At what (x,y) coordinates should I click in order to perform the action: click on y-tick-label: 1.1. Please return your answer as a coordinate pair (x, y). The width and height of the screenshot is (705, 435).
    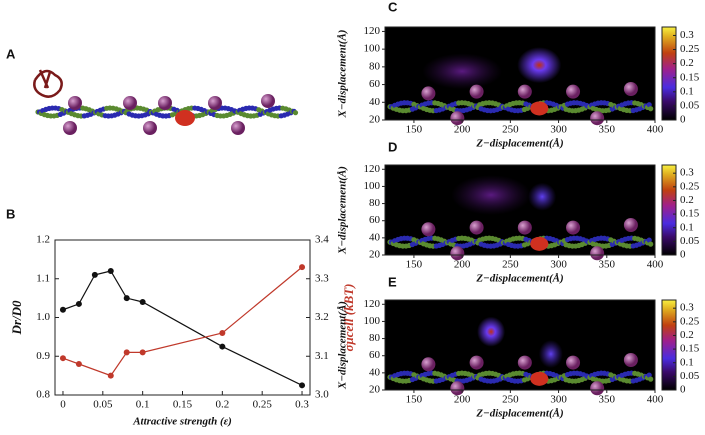
    Looking at the image, I should click on (43, 278).